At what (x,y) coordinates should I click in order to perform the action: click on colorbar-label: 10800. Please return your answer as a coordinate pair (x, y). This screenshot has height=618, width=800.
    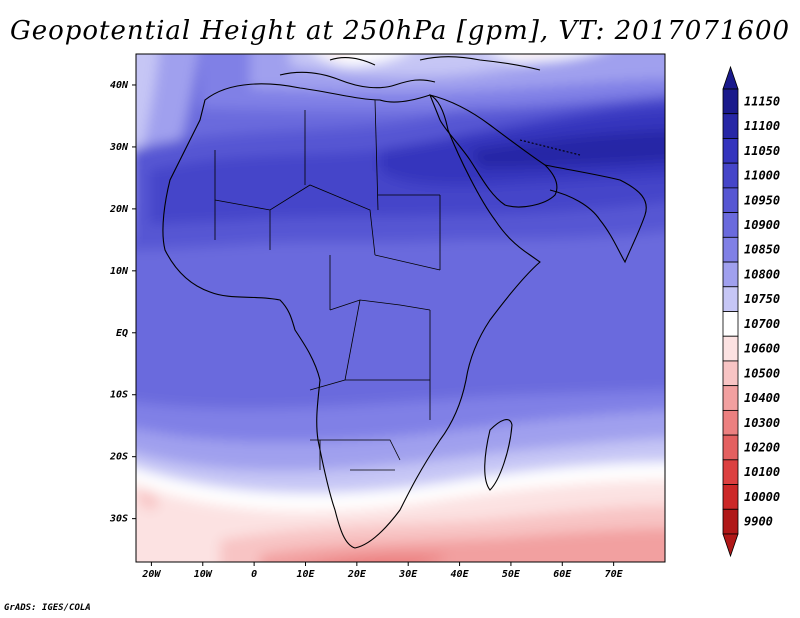
    Looking at the image, I should click on (762, 274).